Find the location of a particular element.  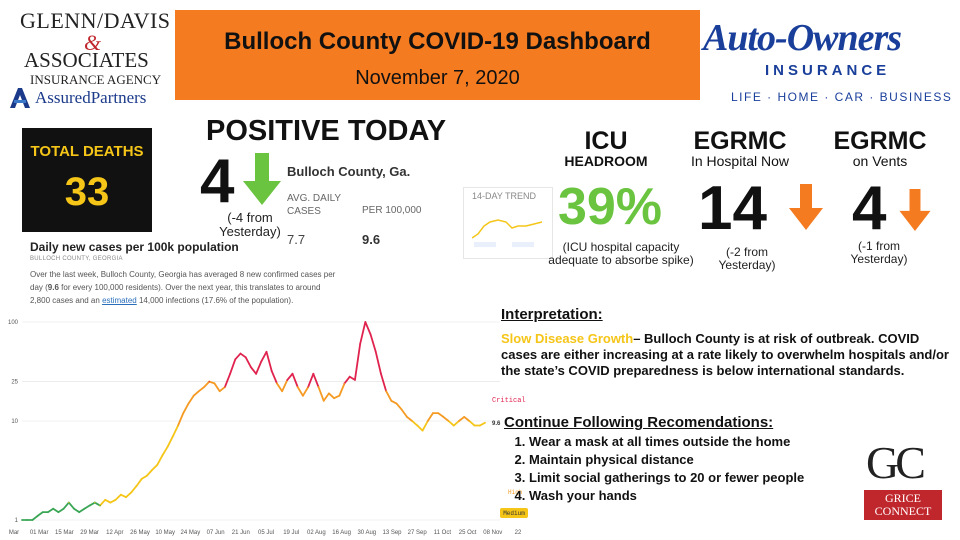

egrmc-vents-value: 4 is located at coordinates (869, 208).